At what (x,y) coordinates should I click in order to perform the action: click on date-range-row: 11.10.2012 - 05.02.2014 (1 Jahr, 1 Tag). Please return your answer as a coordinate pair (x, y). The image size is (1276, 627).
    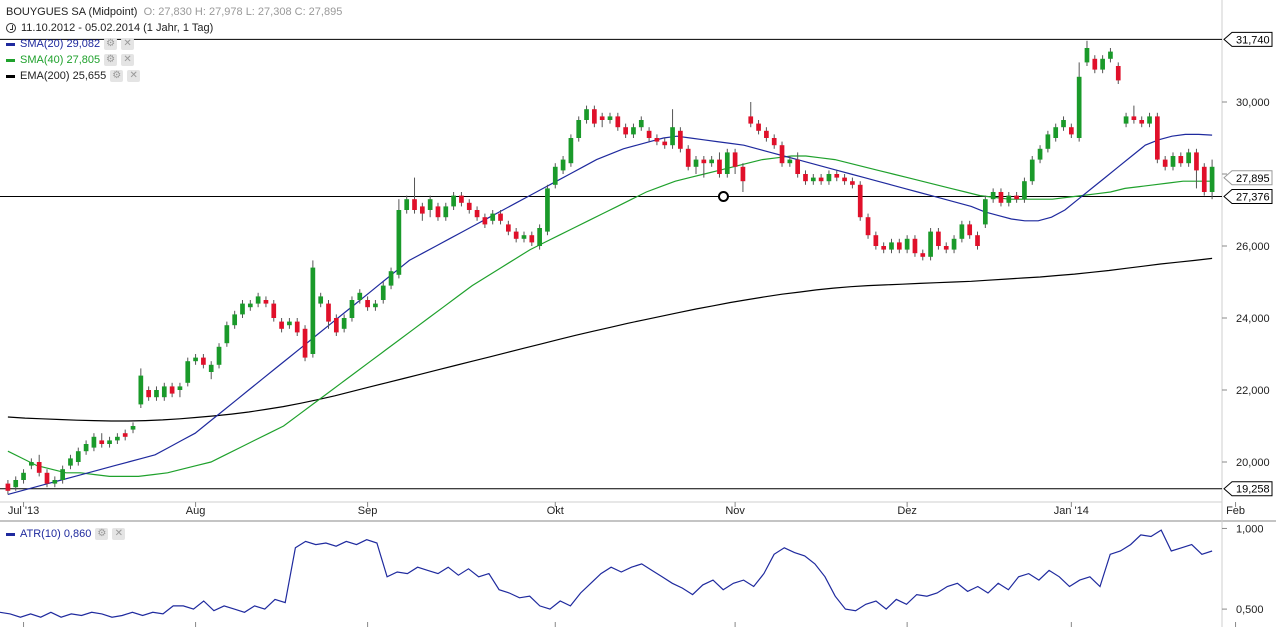
    Looking at the image, I should click on (174, 28).